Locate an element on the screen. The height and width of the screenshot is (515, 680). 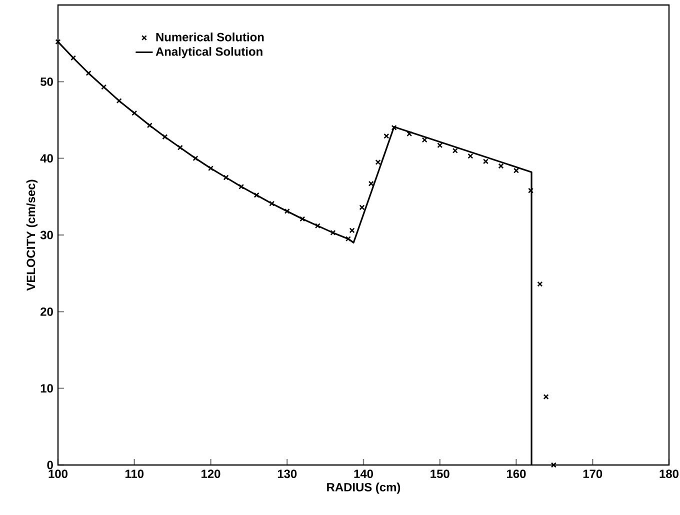
y-axis-title: VELOCITY (cm/sec) is located at coordinates (32, 235).